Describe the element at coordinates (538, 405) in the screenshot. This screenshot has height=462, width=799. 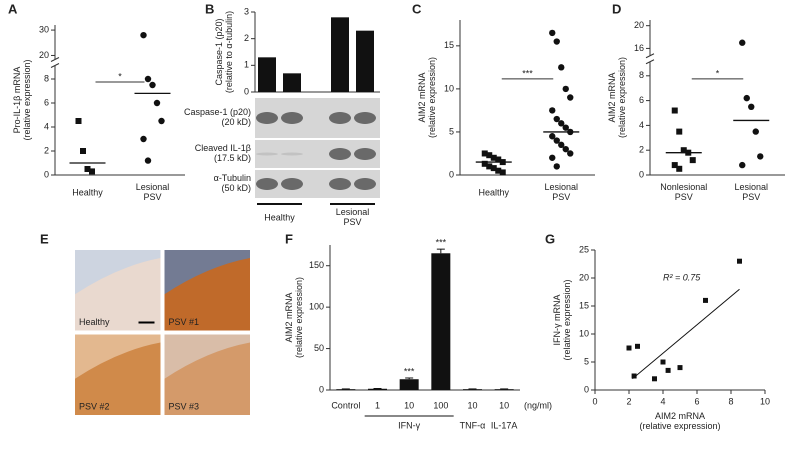
I see `unit-label: (ng/ml)` at that location.